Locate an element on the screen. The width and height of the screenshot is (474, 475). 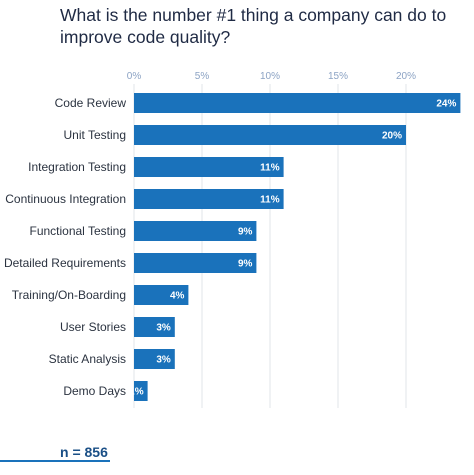
x-tick-label: 15% is located at coordinates (338, 76).